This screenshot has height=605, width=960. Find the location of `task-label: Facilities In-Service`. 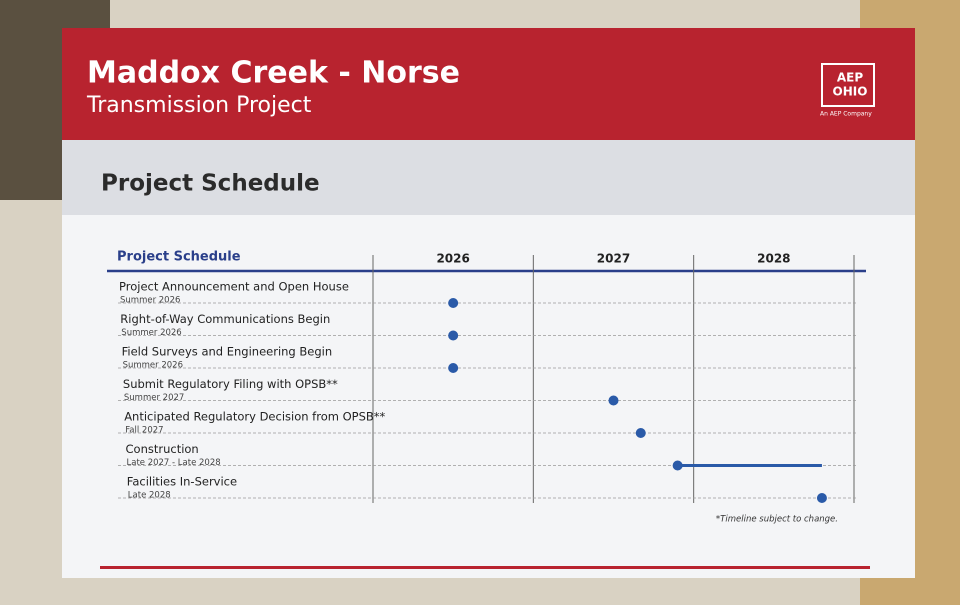

task-label: Facilities In-Service is located at coordinates (182, 482).